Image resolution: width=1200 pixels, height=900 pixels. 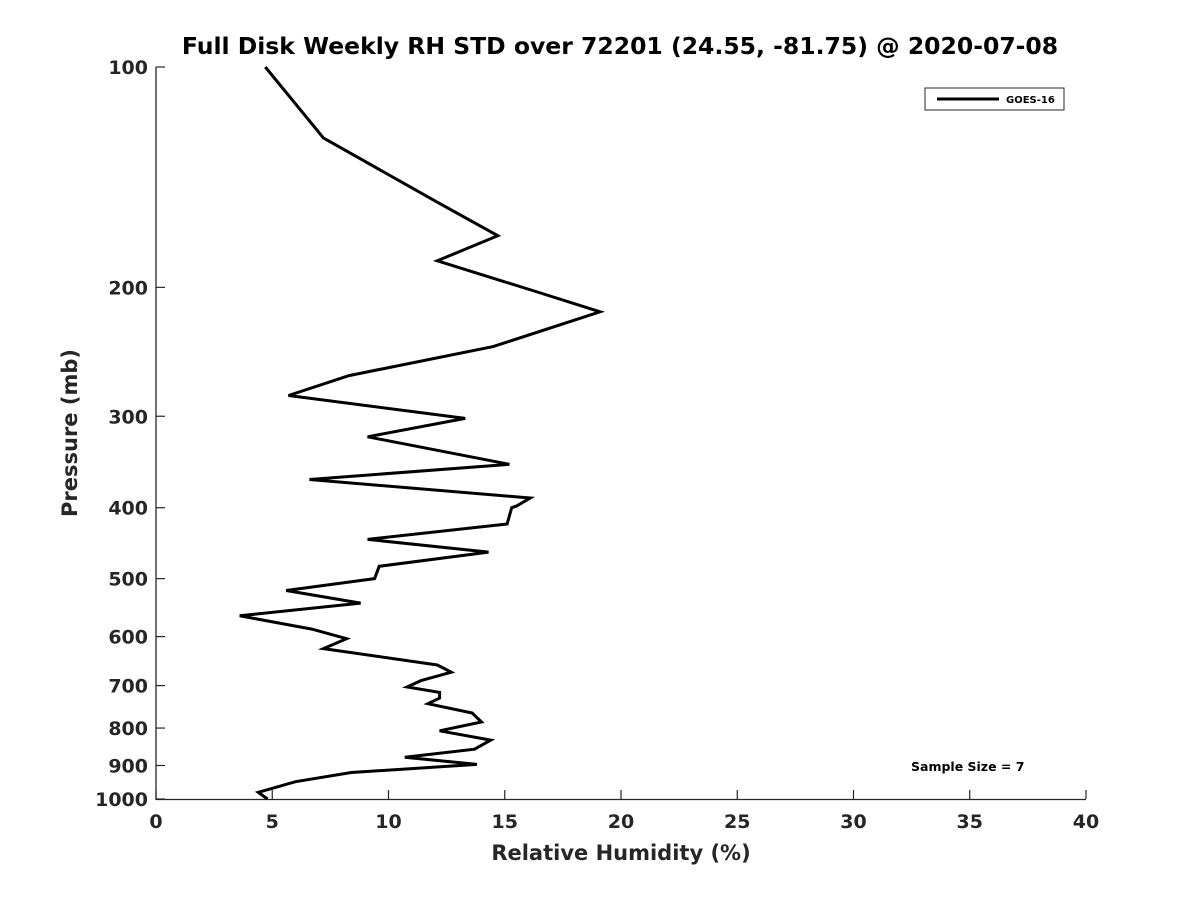 I want to click on x-tick-label: 5, so click(x=272, y=822).